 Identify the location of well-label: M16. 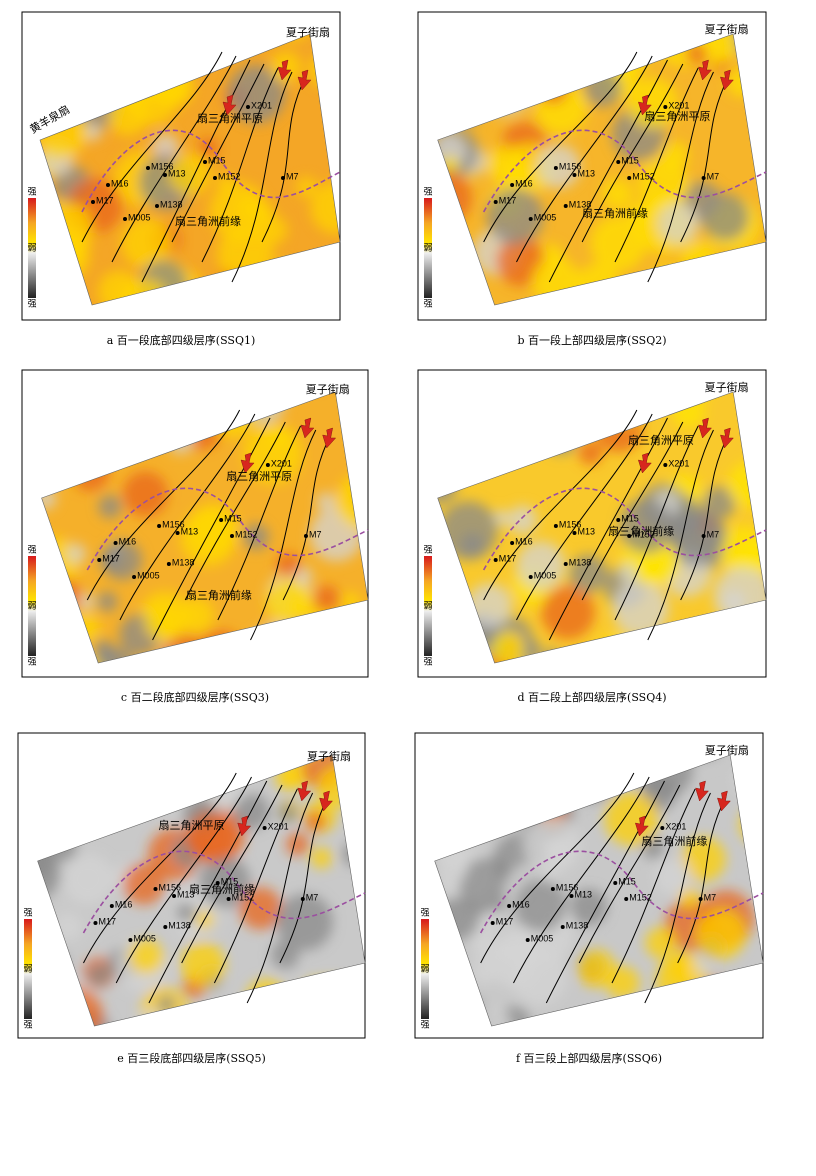
(524, 541).